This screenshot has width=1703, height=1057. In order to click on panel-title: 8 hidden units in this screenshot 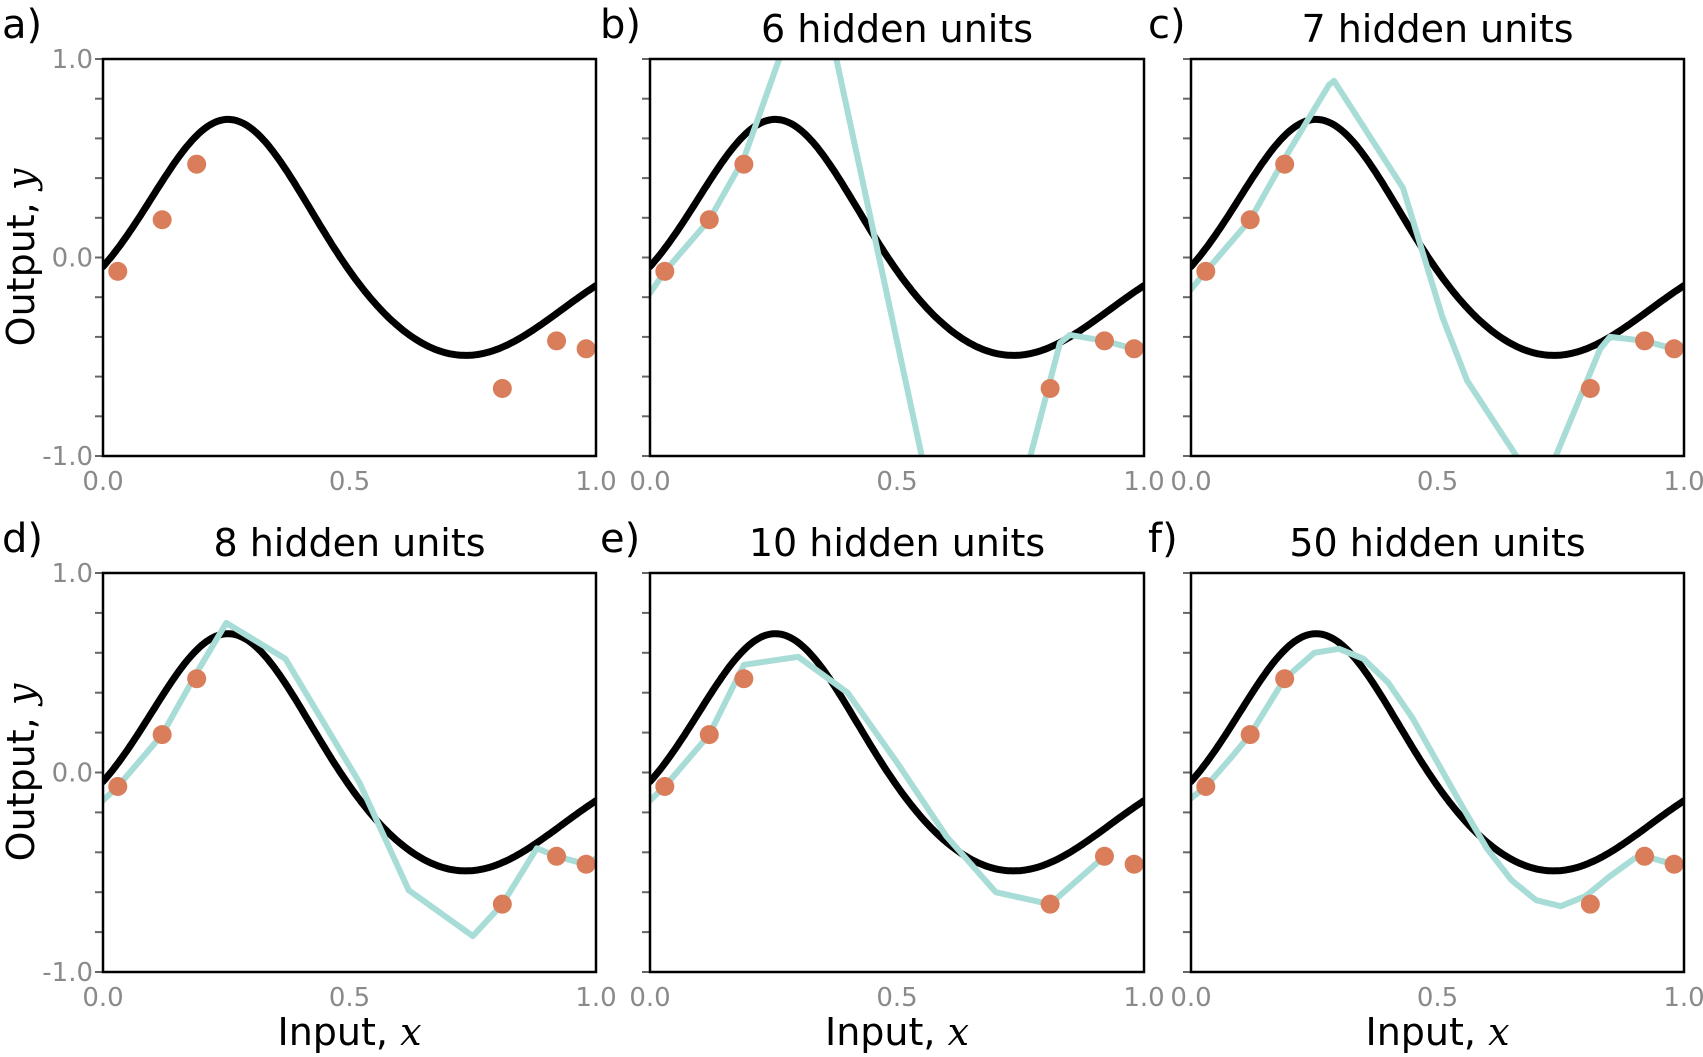, I will do `click(349, 543)`.